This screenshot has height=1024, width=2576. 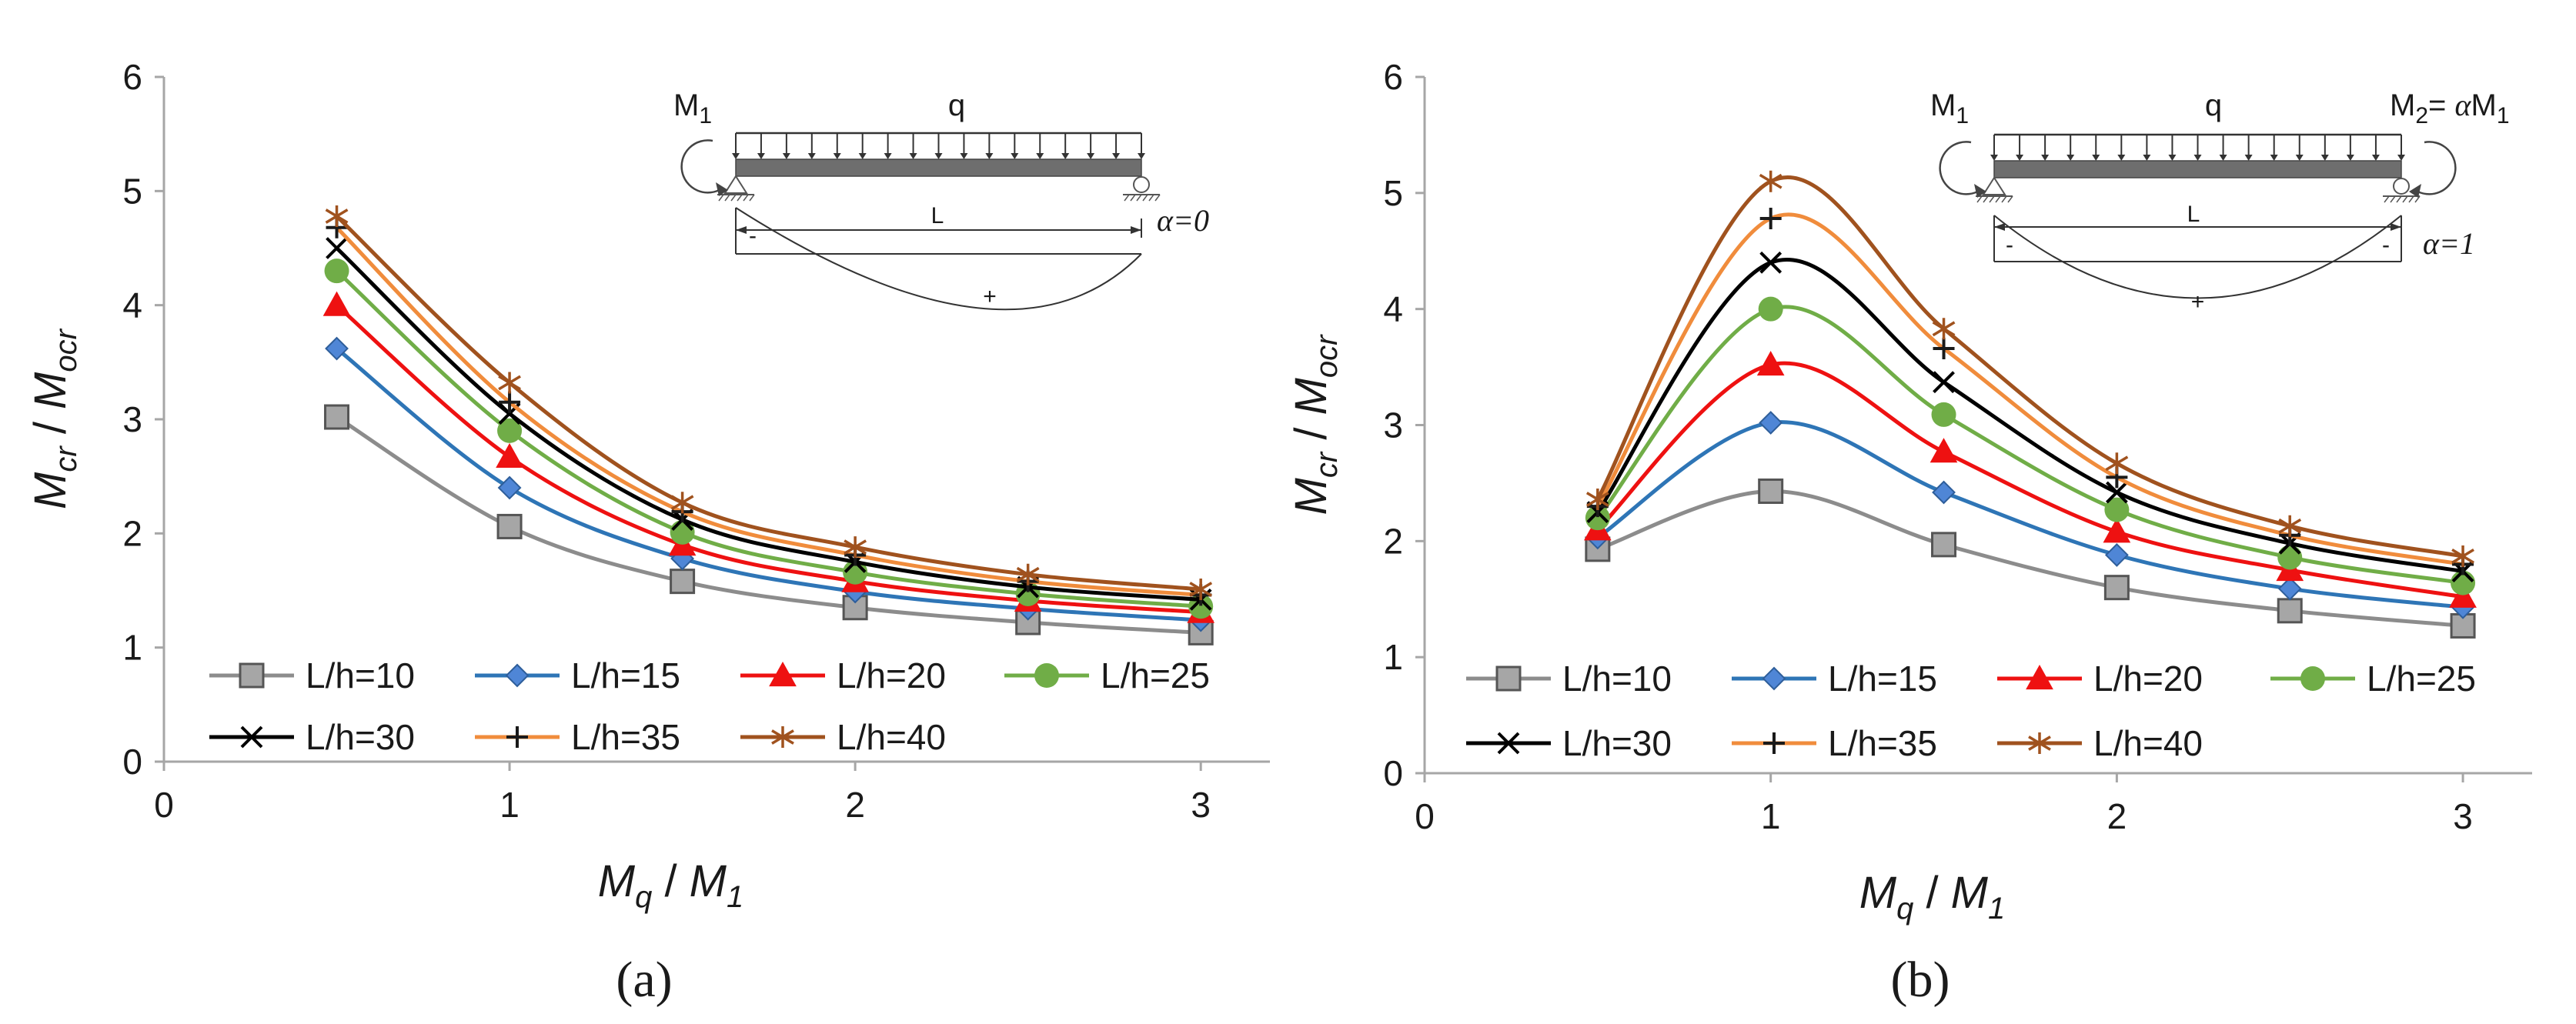 What do you see at coordinates (2435, 168) in the screenshot?
I see `moment-arrow-right` at bounding box center [2435, 168].